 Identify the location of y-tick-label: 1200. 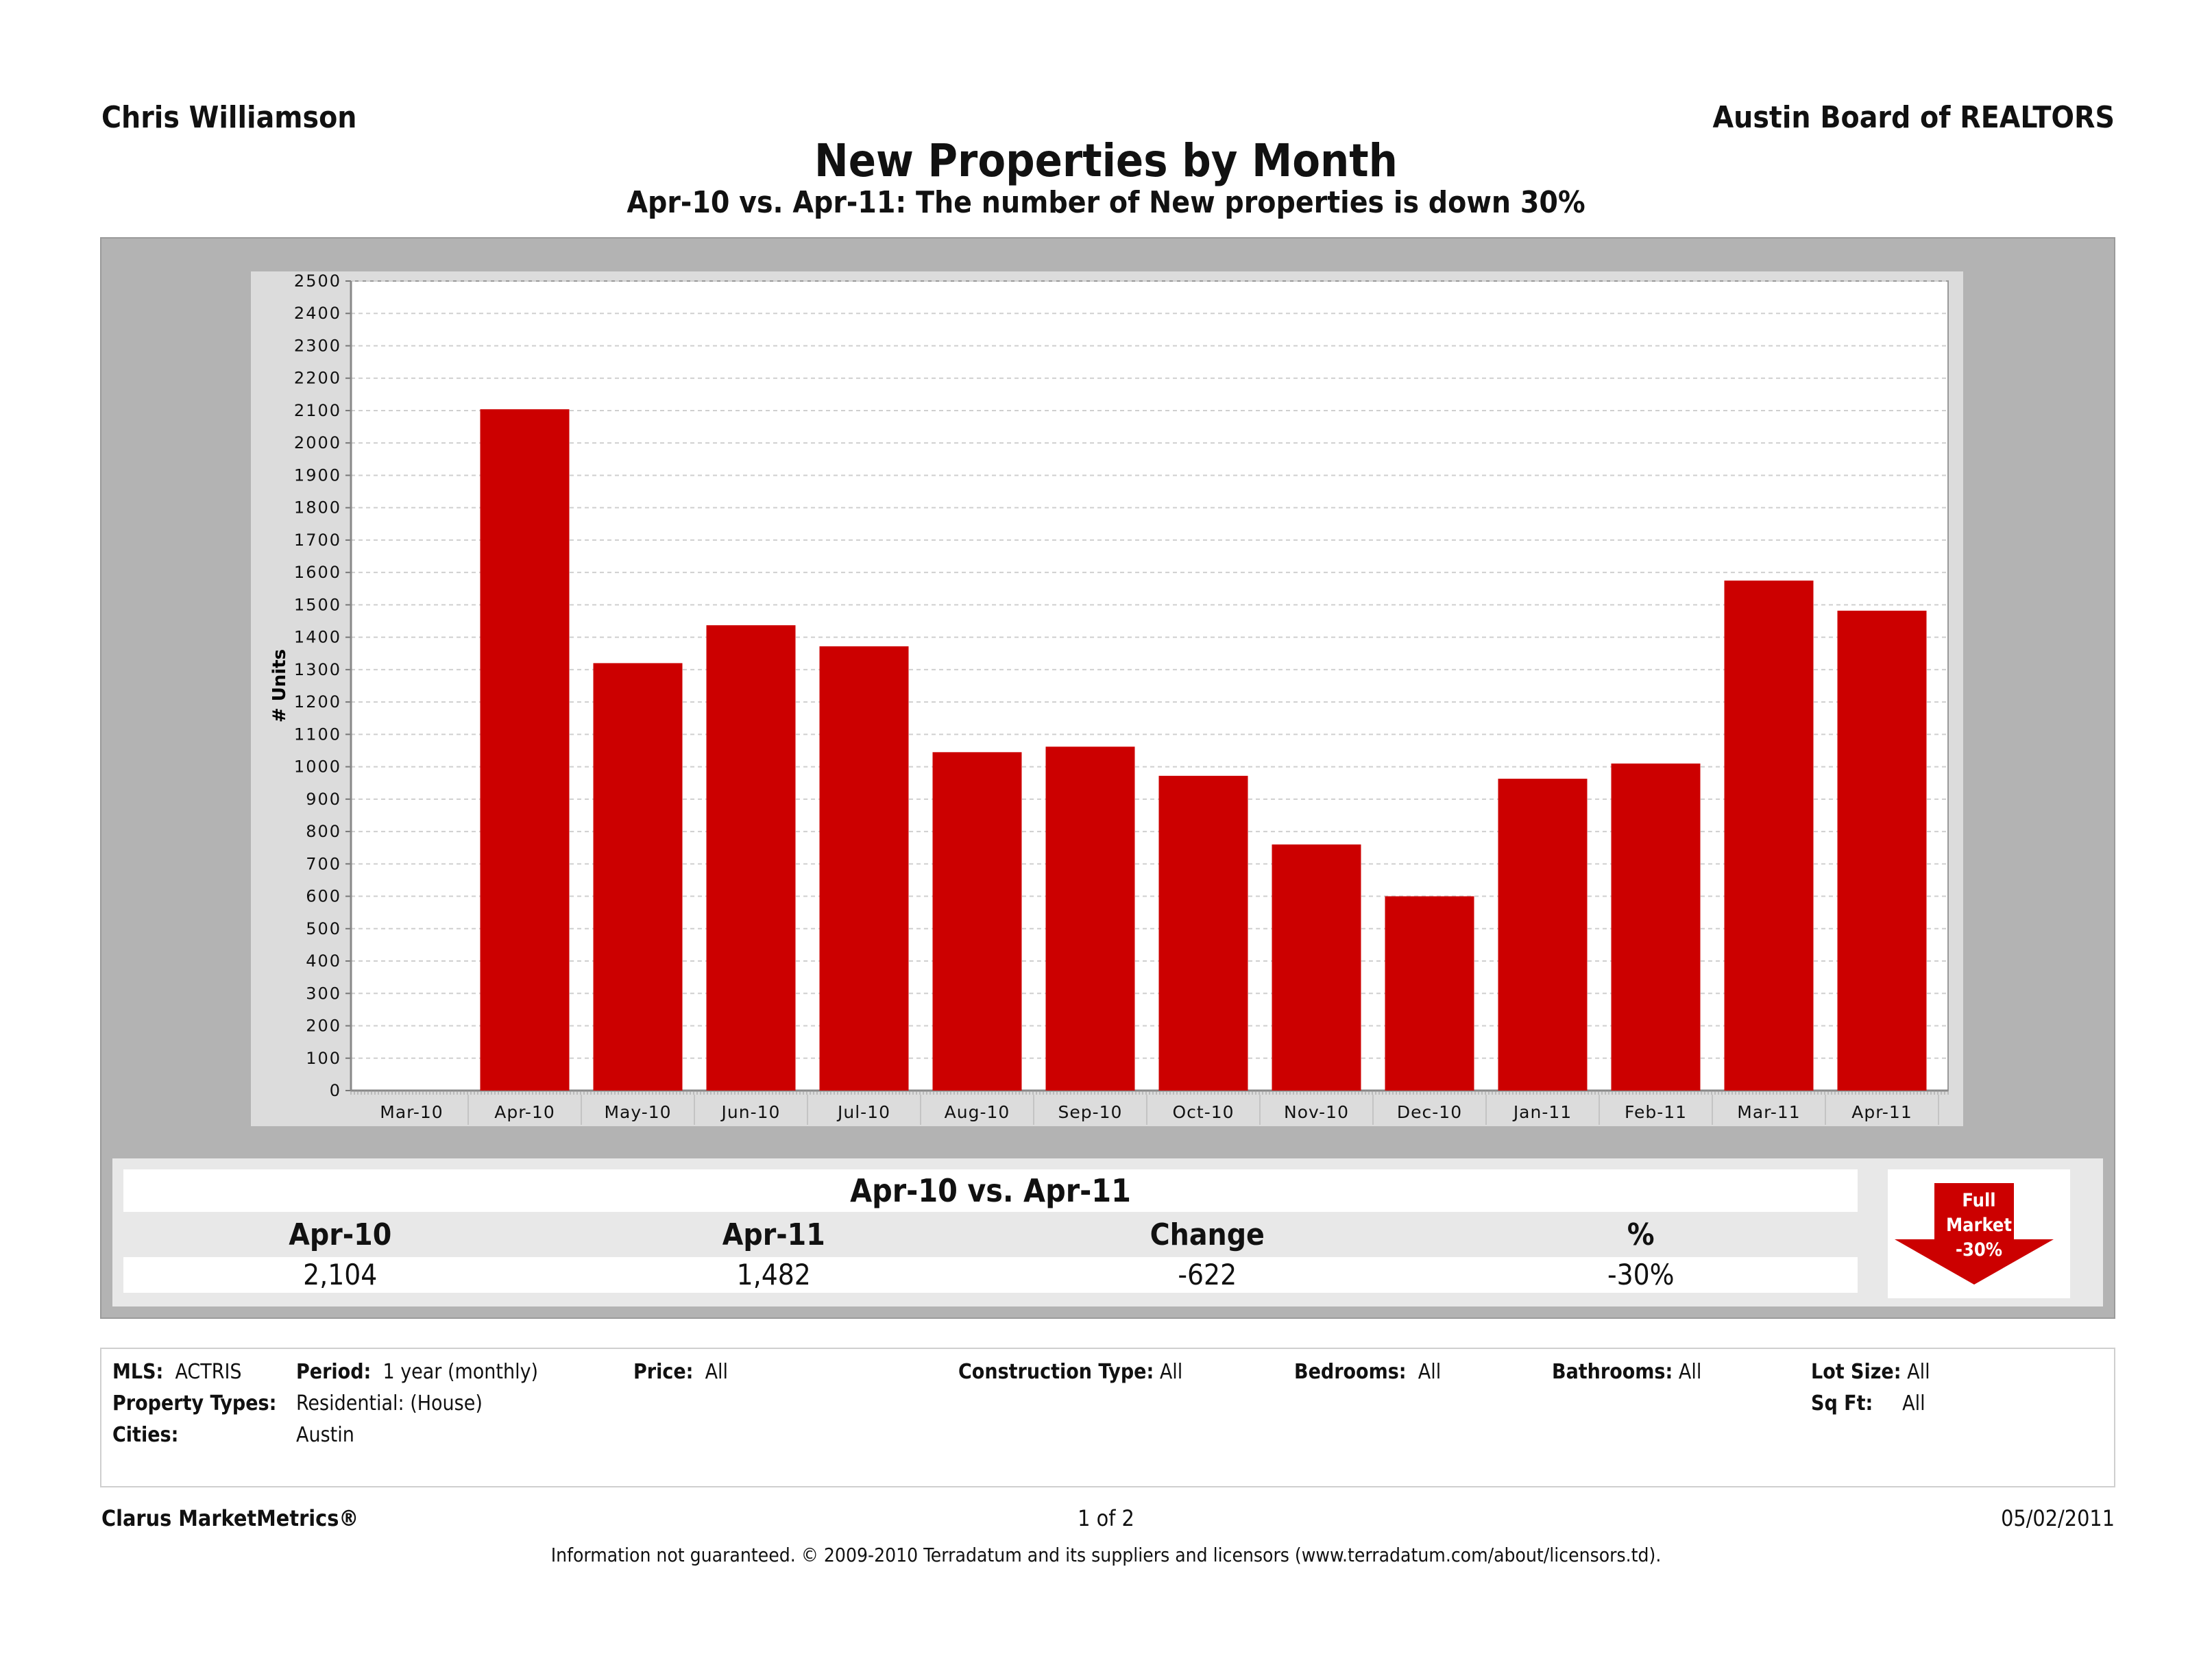
(317, 702).